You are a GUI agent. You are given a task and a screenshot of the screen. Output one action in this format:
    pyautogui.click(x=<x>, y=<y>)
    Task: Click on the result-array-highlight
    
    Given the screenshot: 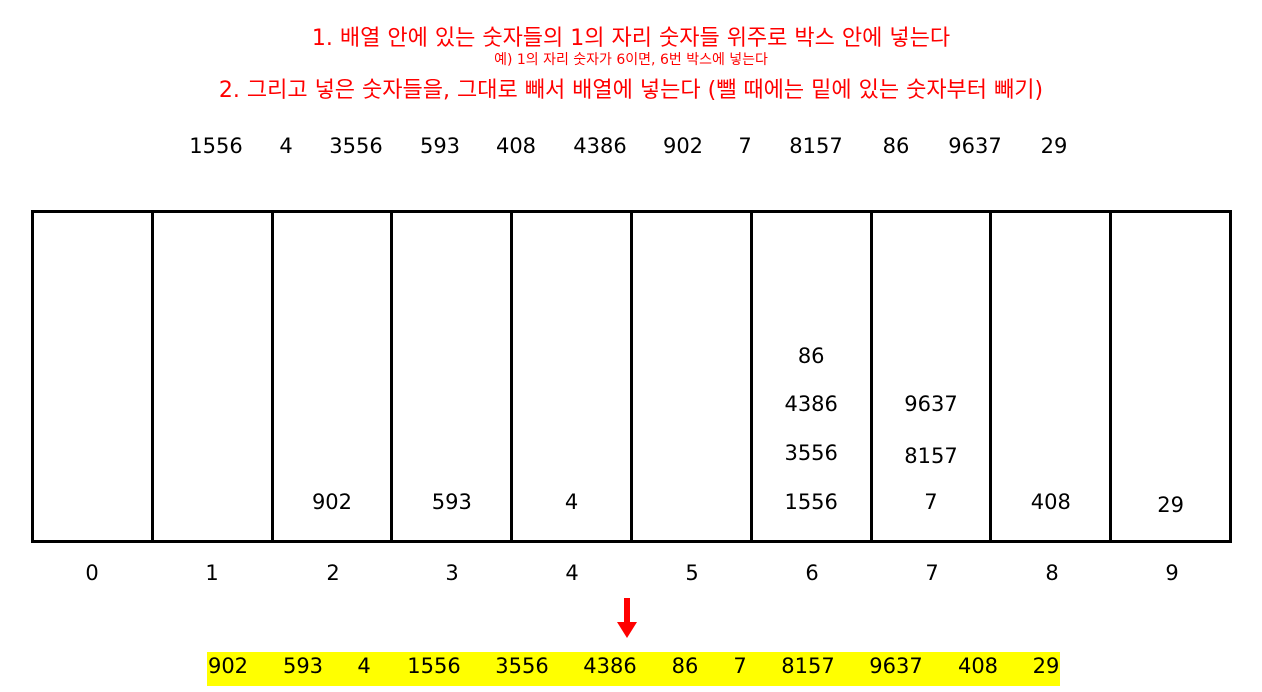 What is the action you would take?
    pyautogui.click(x=633, y=669)
    